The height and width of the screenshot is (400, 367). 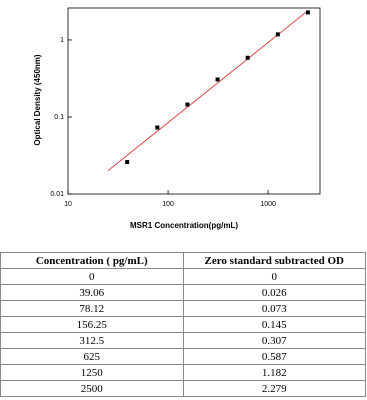 What do you see at coordinates (68, 204) in the screenshot?
I see `x-tick-label: 10` at bounding box center [68, 204].